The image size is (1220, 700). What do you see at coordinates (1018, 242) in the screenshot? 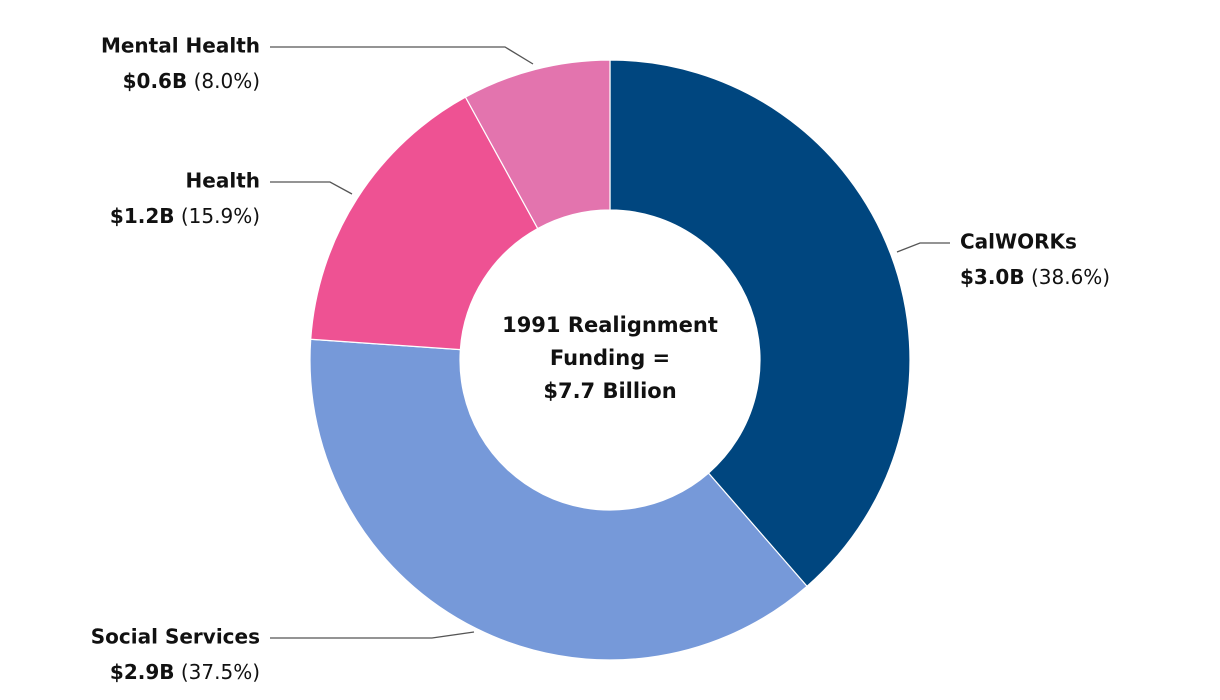
I see `slice-label: CalWORKs` at bounding box center [1018, 242].